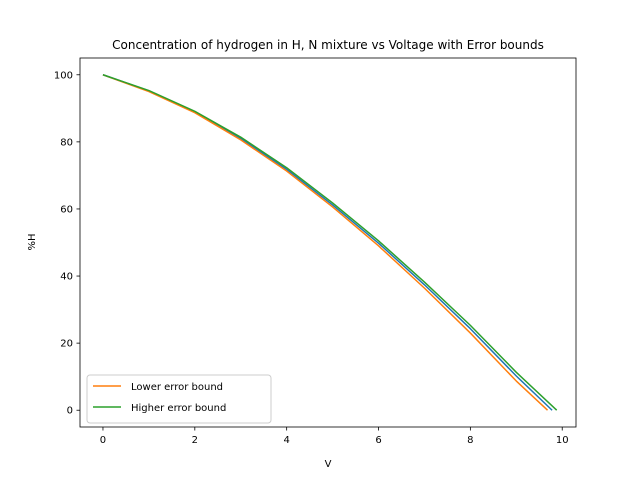 This screenshot has height=480, width=640. Describe the element at coordinates (178, 408) in the screenshot. I see `legend-label: Higher error bound` at that location.